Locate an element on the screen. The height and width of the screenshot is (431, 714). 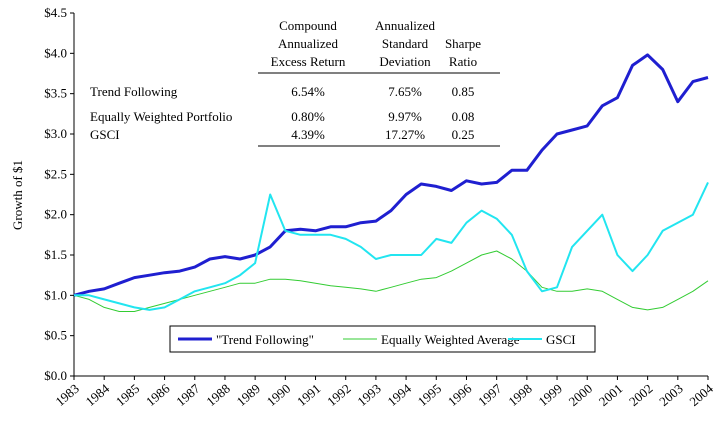
y-tick-label: $0.0 is located at coordinates (55, 375).